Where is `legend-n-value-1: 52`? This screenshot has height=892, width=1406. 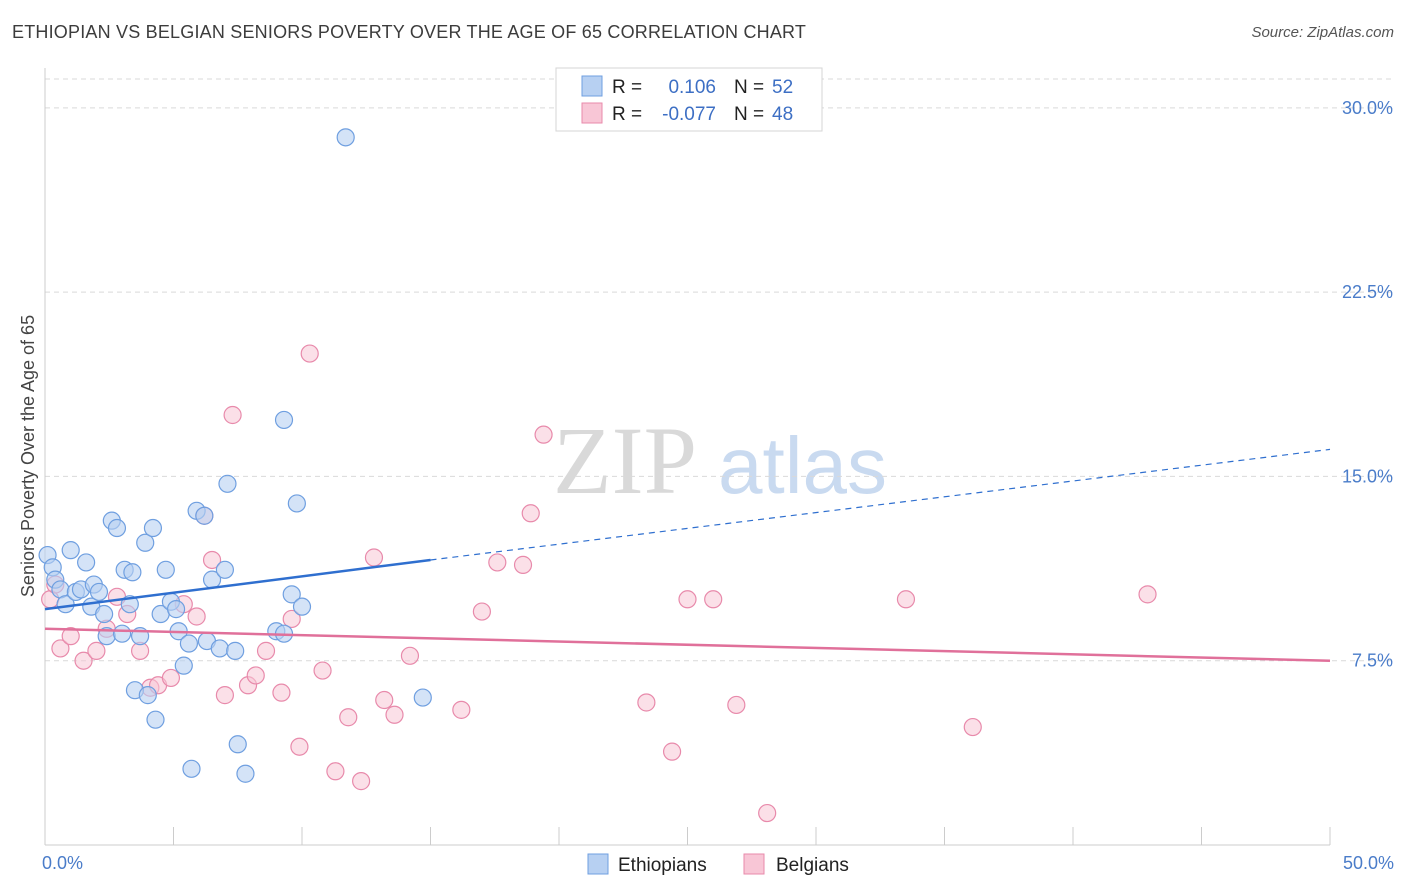
legend-n-value-1: 52 is located at coordinates (782, 87).